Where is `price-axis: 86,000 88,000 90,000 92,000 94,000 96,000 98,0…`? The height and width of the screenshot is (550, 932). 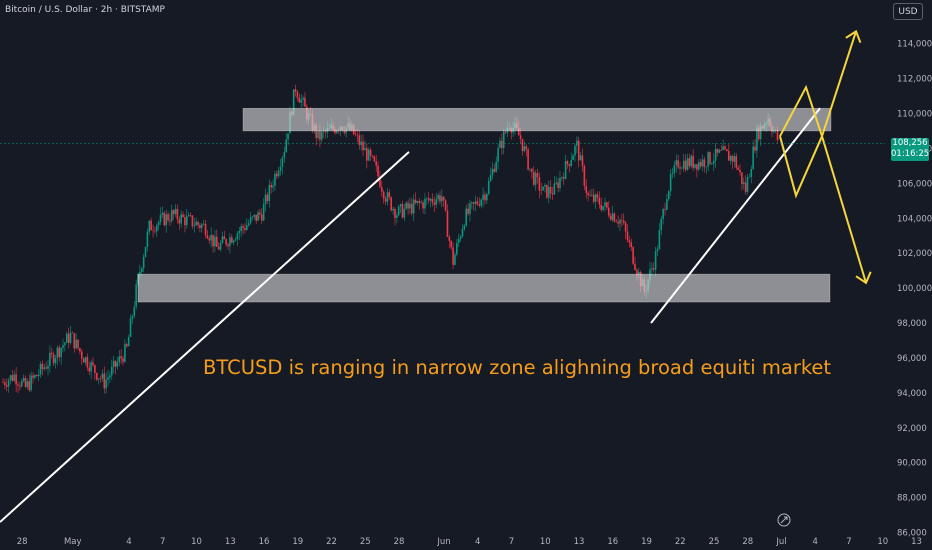
price-axis: 86,000 88,000 90,000 92,000 94,000 96,000 98,0… is located at coordinates (914, 289).